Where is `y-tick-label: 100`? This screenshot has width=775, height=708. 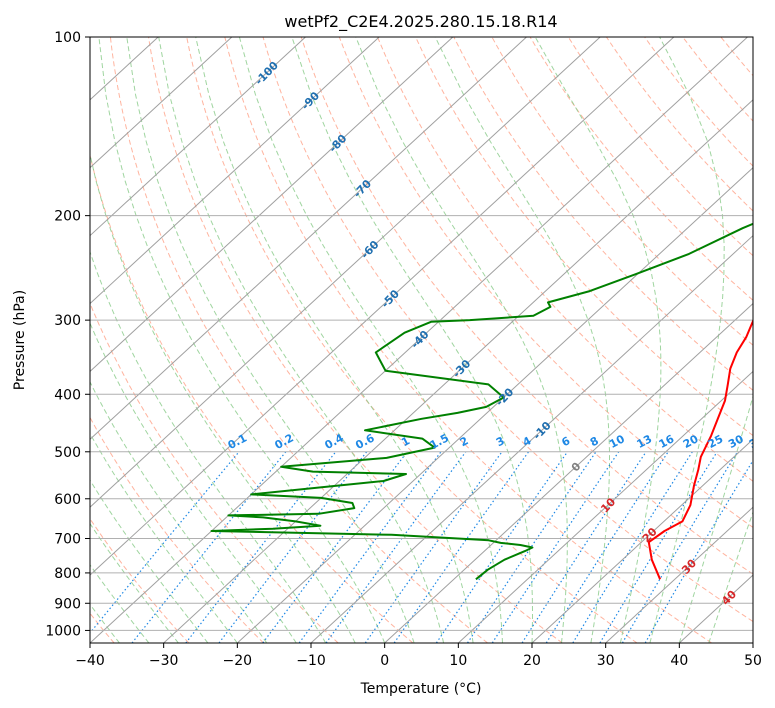 y-tick-label: 100 is located at coordinates (67, 38).